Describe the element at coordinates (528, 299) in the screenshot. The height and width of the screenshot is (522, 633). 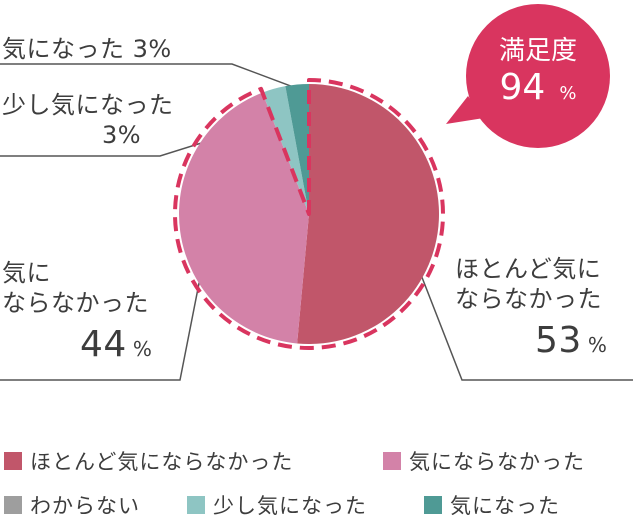
I see `label-hotondo-line2: ならなかった` at that location.